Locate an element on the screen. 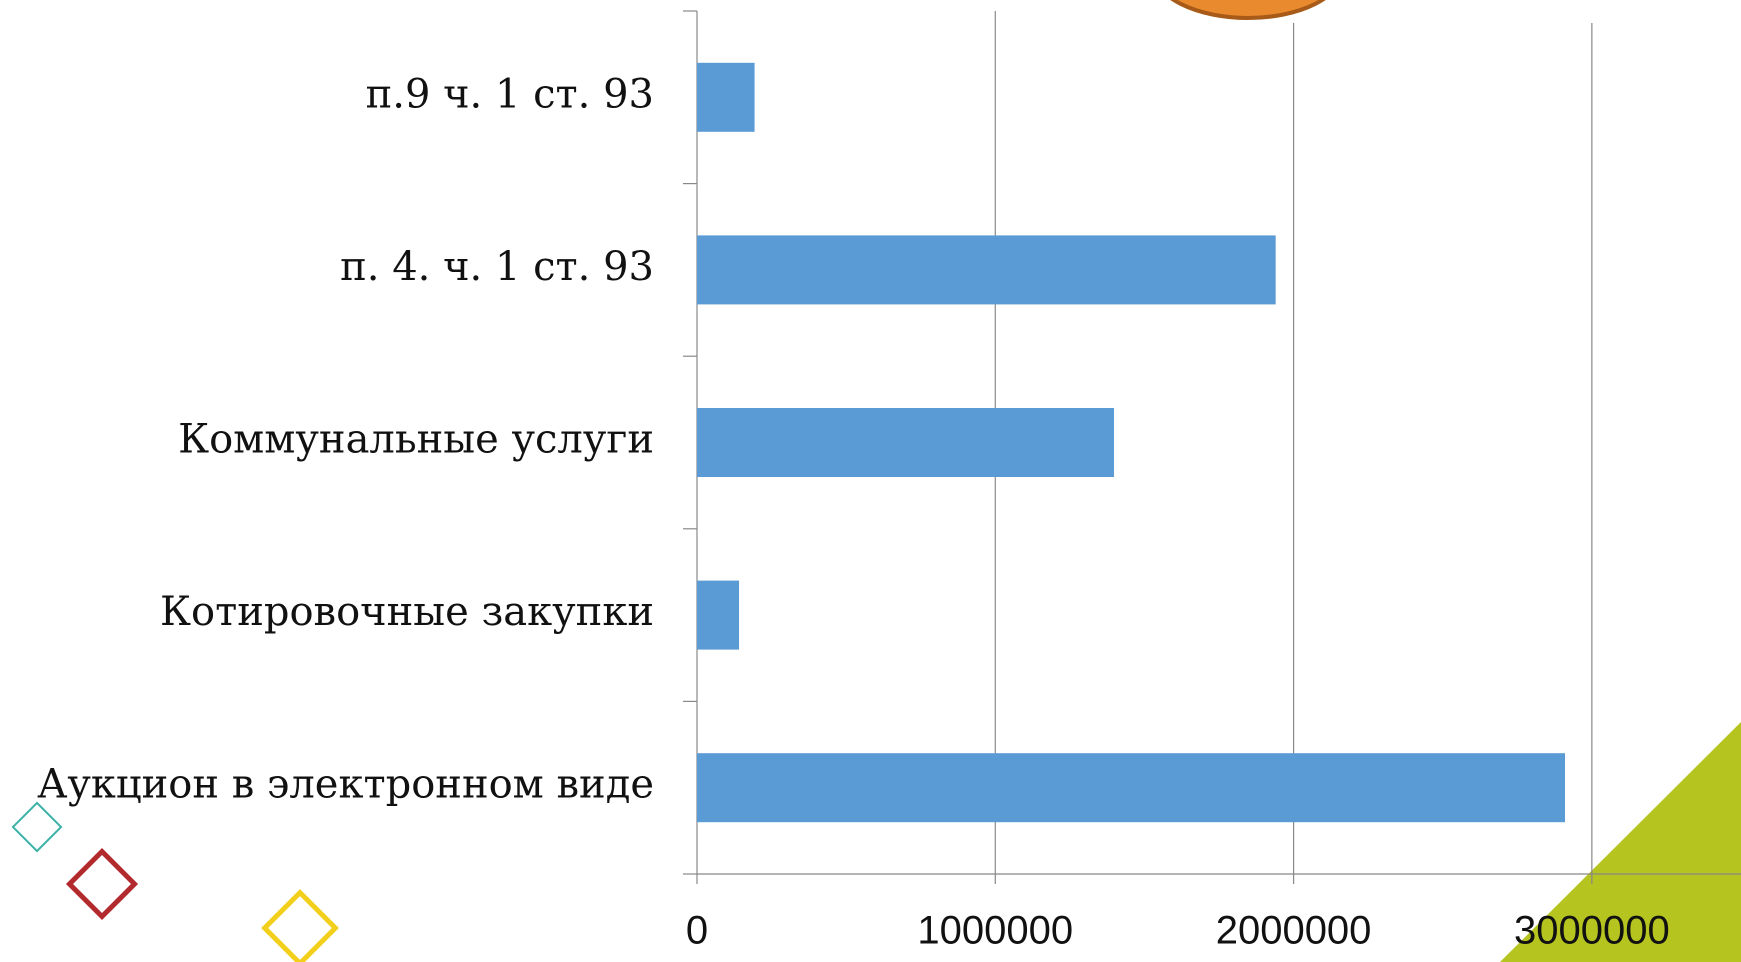 This screenshot has height=962, width=1741. x-tick-label: 0 is located at coordinates (697, 931).